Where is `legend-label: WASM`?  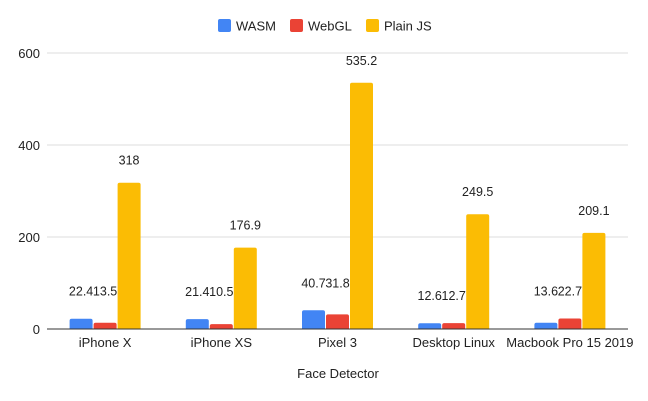
legend-label: WASM is located at coordinates (256, 26).